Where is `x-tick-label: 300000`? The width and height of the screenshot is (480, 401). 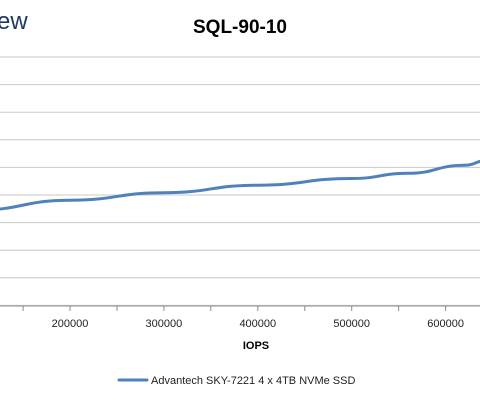 x-tick-label: 300000 is located at coordinates (164, 324).